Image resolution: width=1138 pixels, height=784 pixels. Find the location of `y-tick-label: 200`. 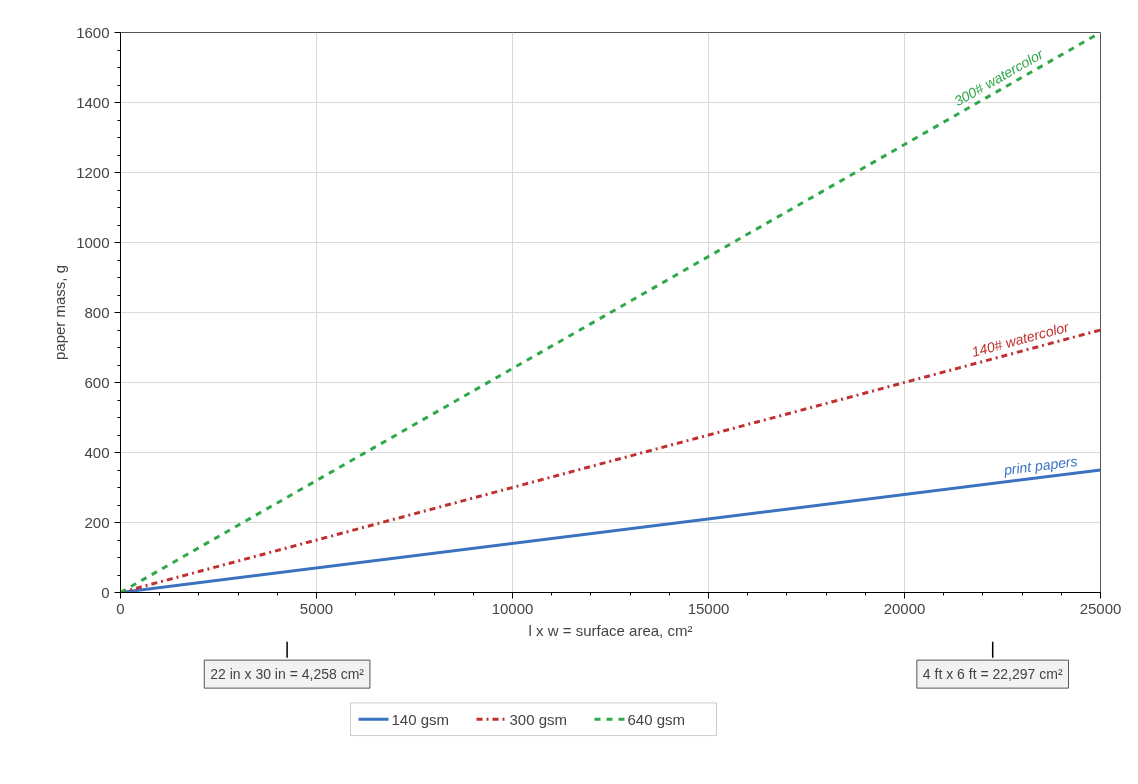

y-tick-label: 200 is located at coordinates (97, 522).